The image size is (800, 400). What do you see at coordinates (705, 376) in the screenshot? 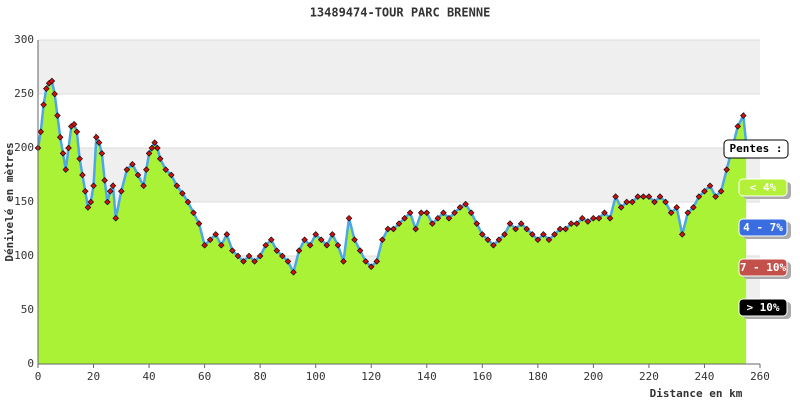
I see `x-tick-label: 240` at bounding box center [705, 376].